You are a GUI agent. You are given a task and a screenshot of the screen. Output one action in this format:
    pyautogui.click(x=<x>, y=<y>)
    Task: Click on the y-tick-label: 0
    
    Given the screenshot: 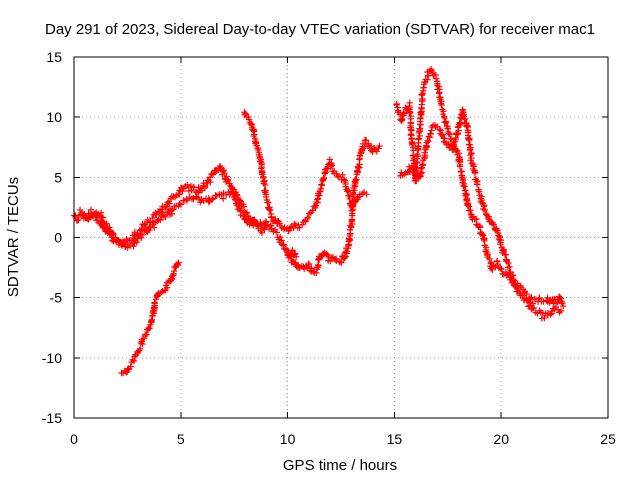 What is the action you would take?
    pyautogui.click(x=58, y=238)
    